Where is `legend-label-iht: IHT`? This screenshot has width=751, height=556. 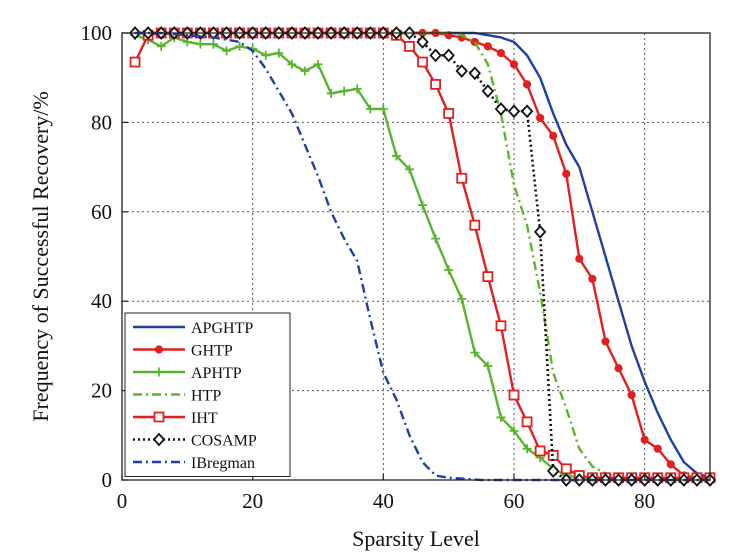
legend-label-iht: IHT is located at coordinates (204, 418).